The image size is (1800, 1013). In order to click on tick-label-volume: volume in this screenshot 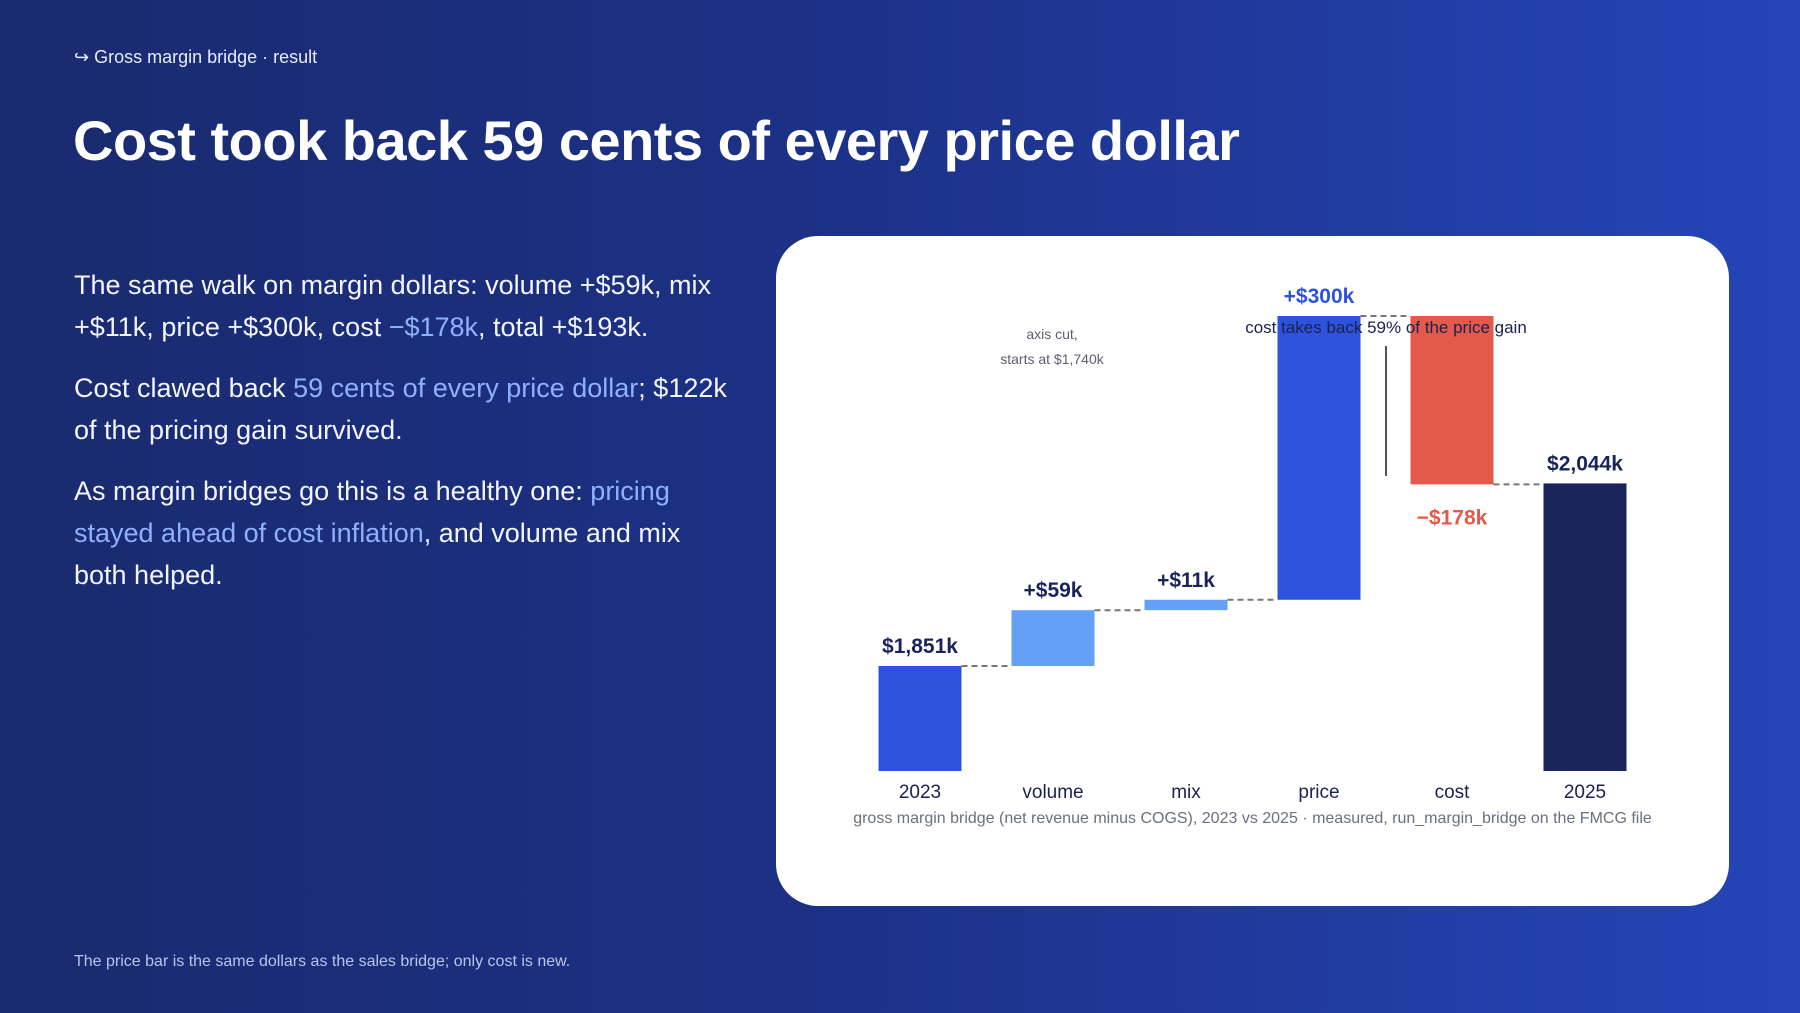, I will do `click(1052, 792)`.